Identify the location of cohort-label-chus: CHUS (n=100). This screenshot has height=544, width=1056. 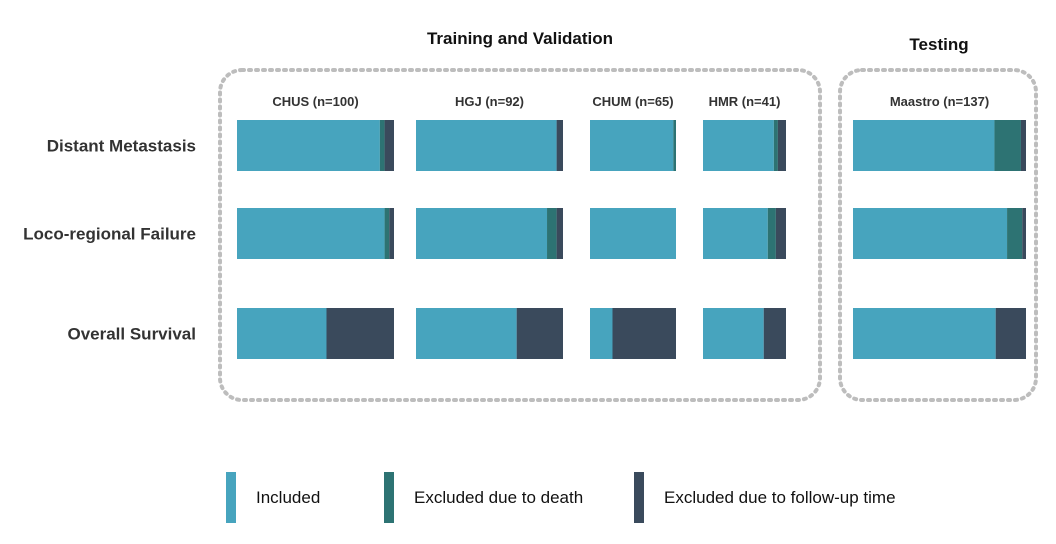
(315, 101).